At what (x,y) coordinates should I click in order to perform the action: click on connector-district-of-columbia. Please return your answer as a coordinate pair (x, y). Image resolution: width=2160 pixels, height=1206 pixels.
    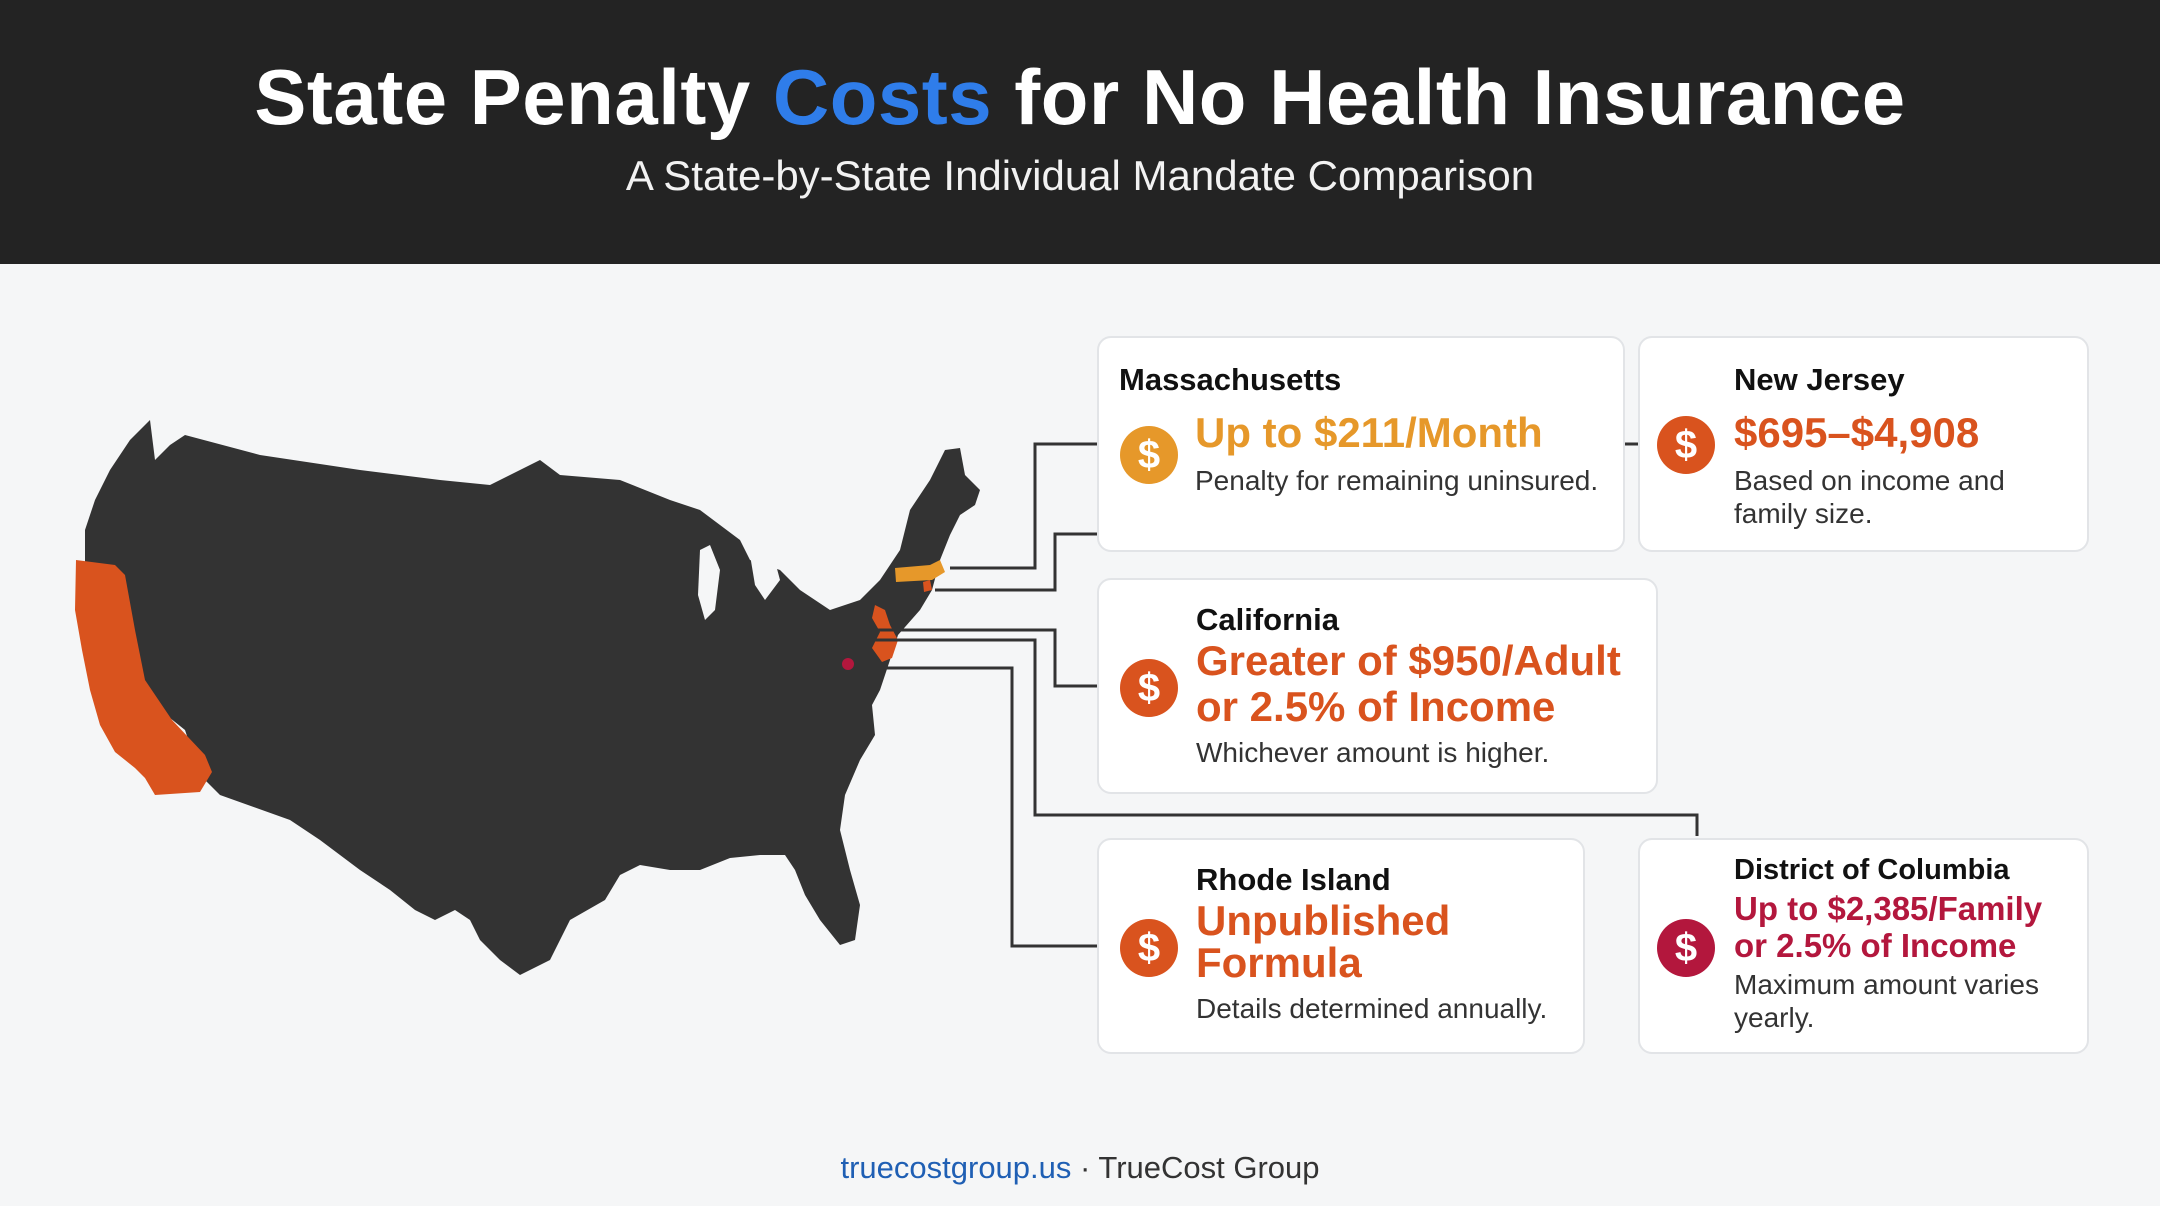
    Looking at the image, I should click on (1287, 737).